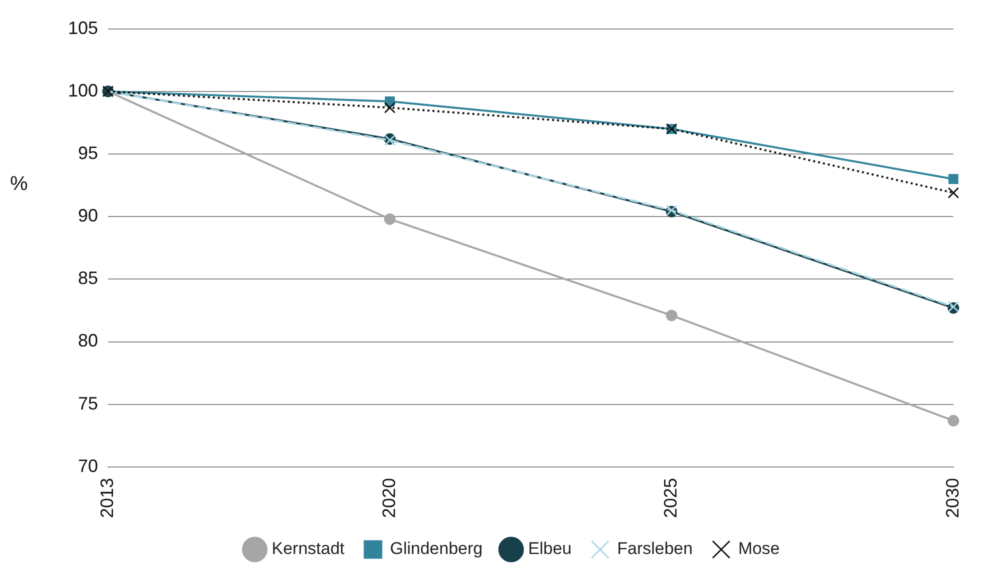 The image size is (988, 579). What do you see at coordinates (88, 152) in the screenshot?
I see `y-tick-label: 95` at bounding box center [88, 152].